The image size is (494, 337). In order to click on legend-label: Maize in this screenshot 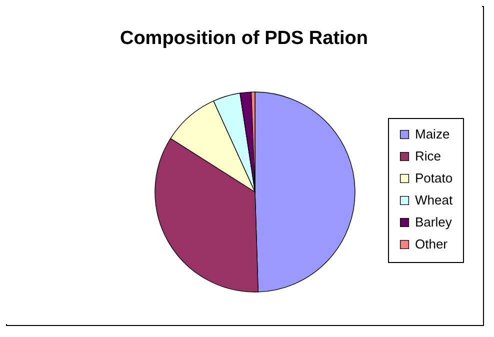, I will do `click(432, 134)`.